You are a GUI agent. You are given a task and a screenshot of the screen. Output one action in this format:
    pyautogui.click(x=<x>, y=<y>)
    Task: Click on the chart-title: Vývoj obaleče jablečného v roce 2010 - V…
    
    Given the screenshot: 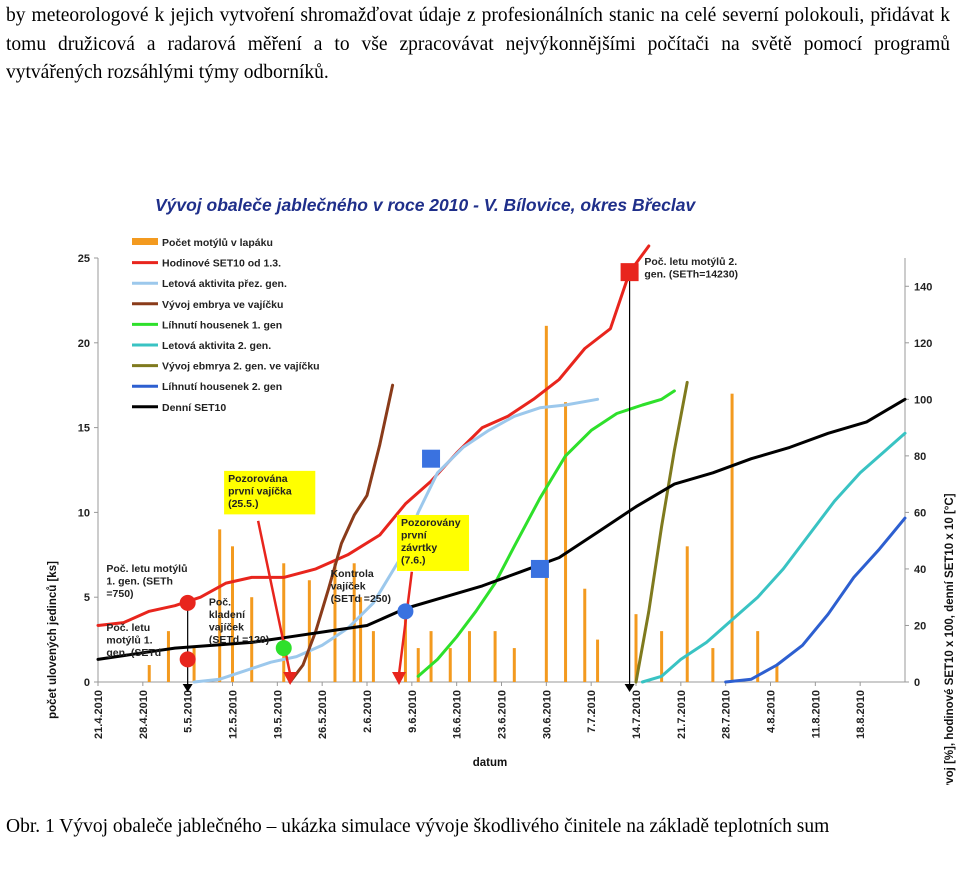 What is the action you would take?
    pyautogui.click(x=425, y=205)
    